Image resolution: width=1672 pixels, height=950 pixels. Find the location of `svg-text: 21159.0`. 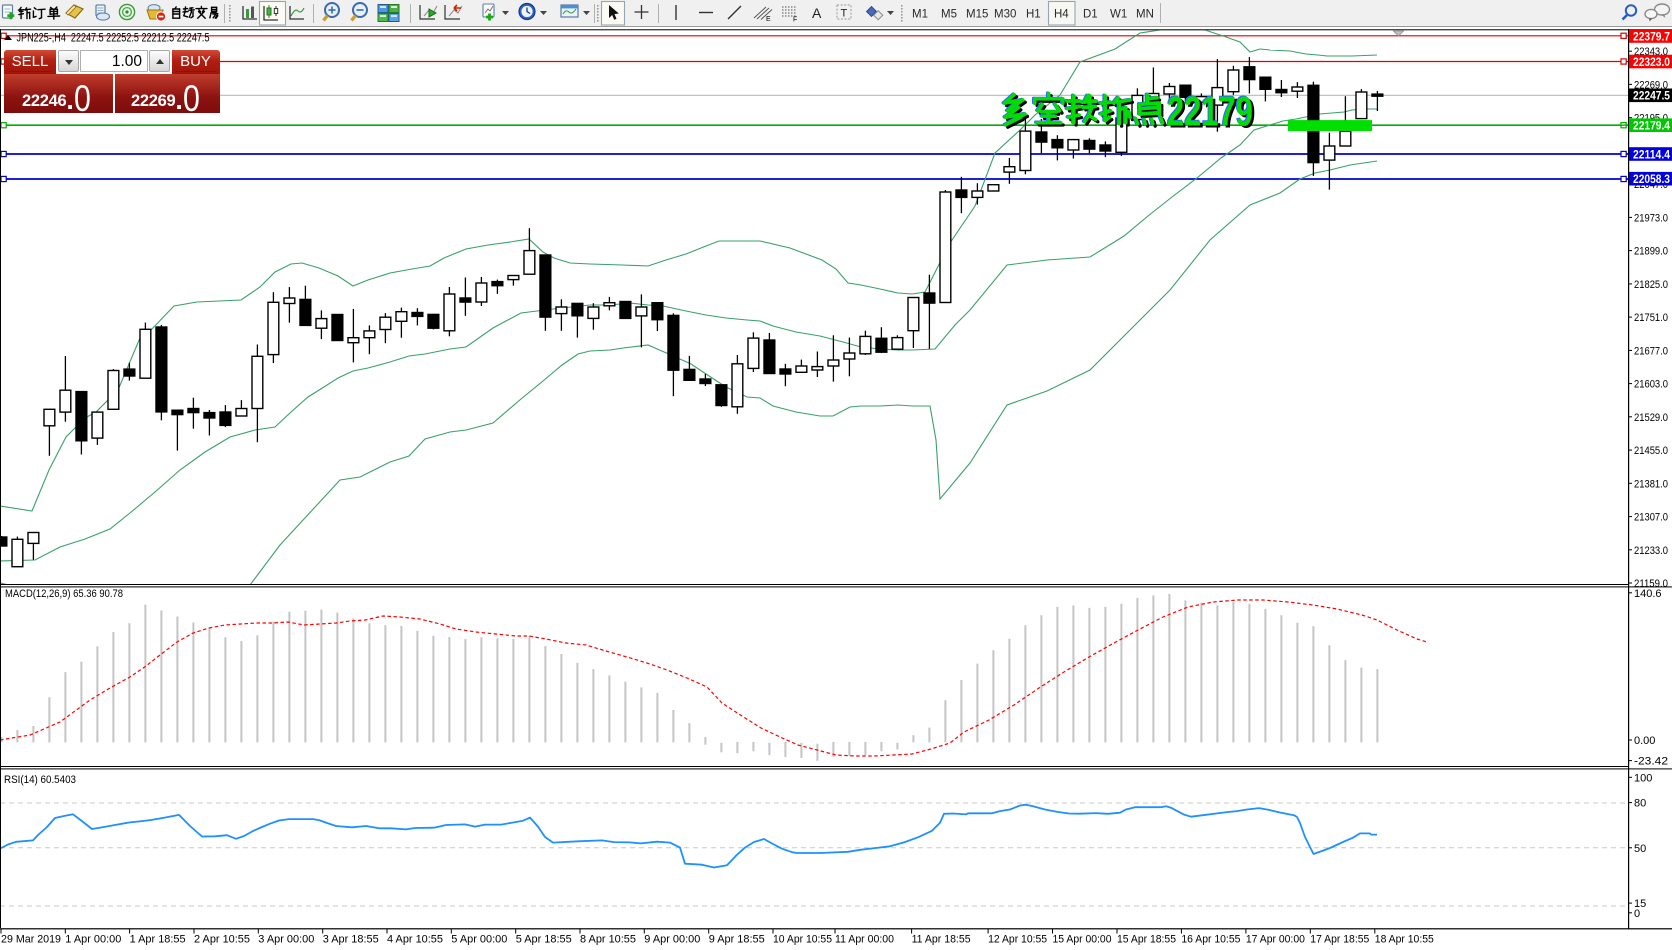

svg-text: 21159.0 is located at coordinates (1651, 584).